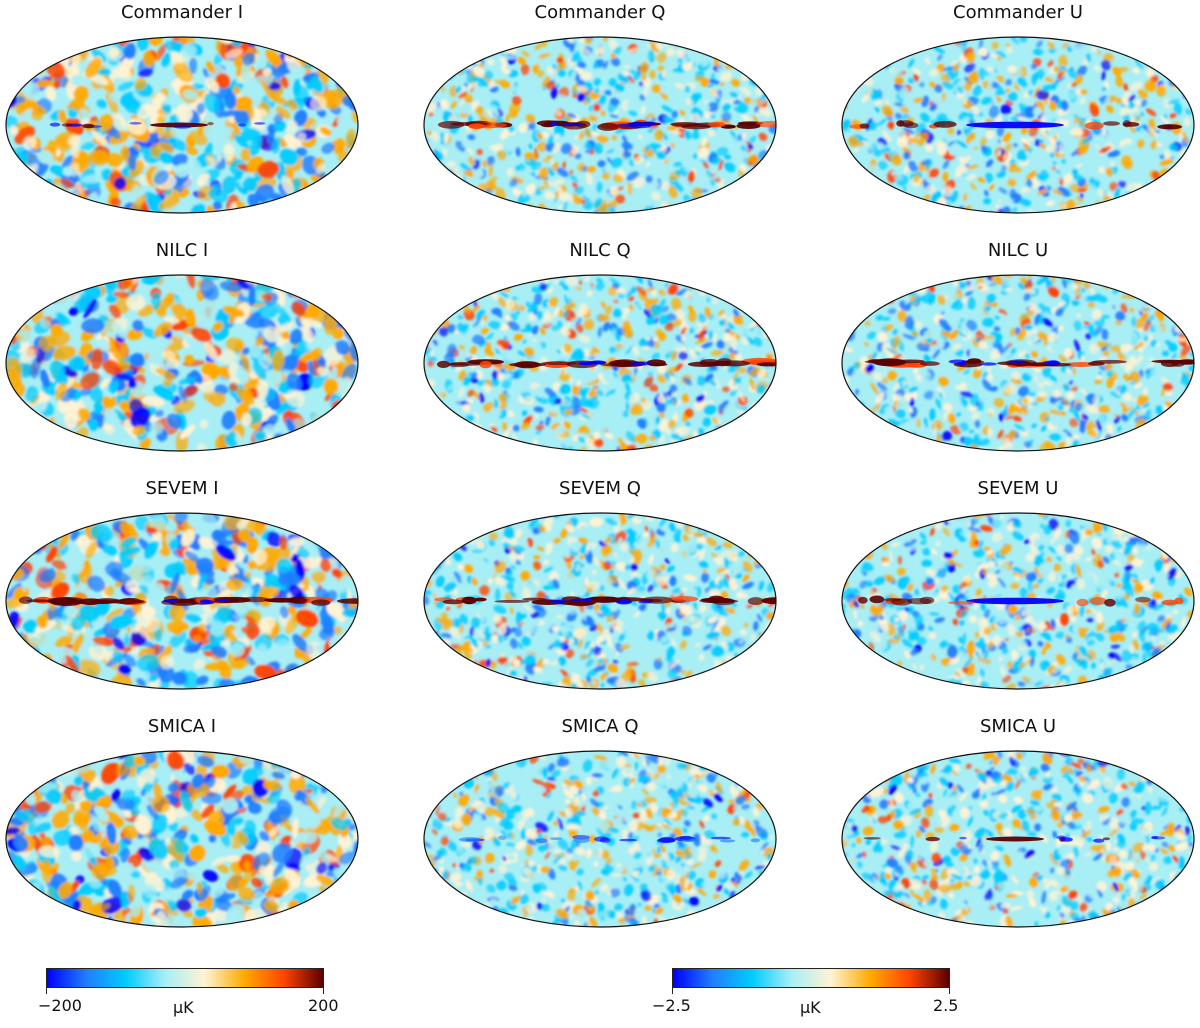 Image resolution: width=1200 pixels, height=1028 pixels. I want to click on mollweide-sky-map, so click(182, 125).